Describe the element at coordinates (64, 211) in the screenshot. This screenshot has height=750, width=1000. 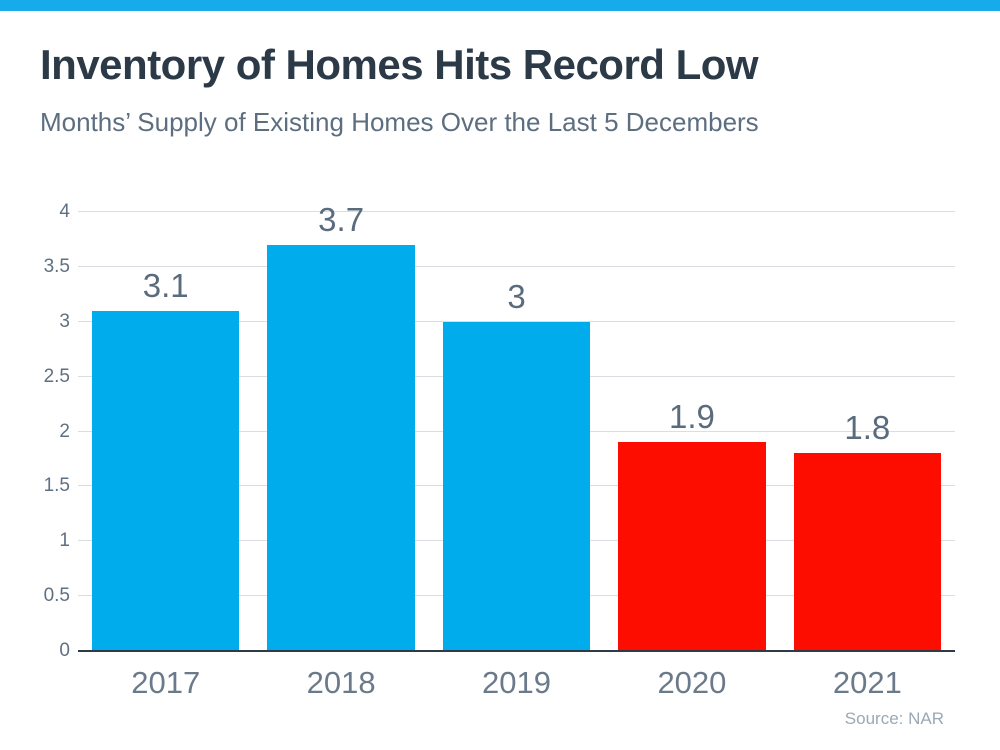
I see `y-tick-label: 4` at that location.